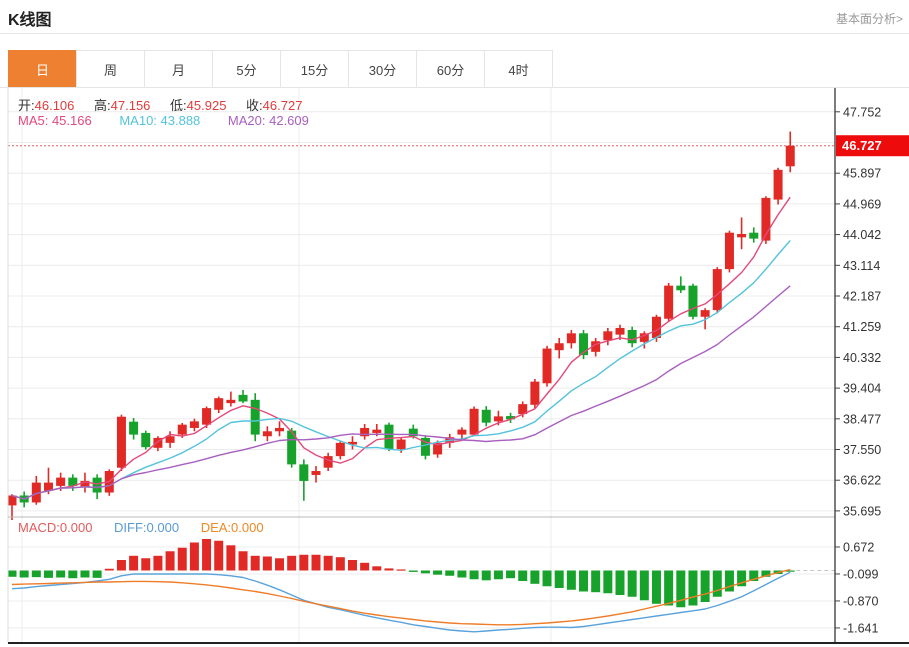 This screenshot has height=647, width=909. What do you see at coordinates (862, 358) in the screenshot?
I see `price-axis-label: 40.332` at bounding box center [862, 358].